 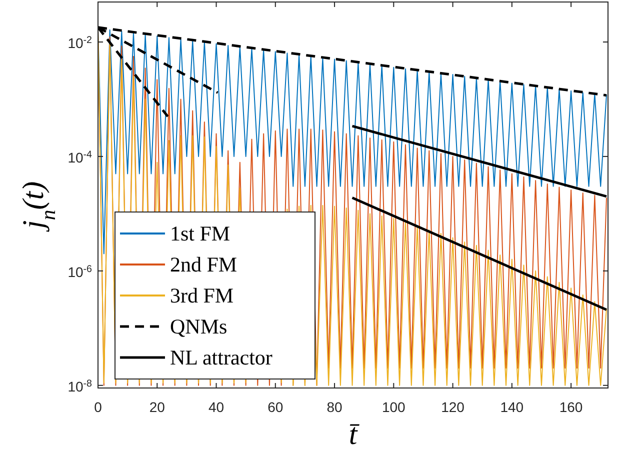 What do you see at coordinates (202, 296) in the screenshot?
I see `series-label: 3rd FM` at bounding box center [202, 296].